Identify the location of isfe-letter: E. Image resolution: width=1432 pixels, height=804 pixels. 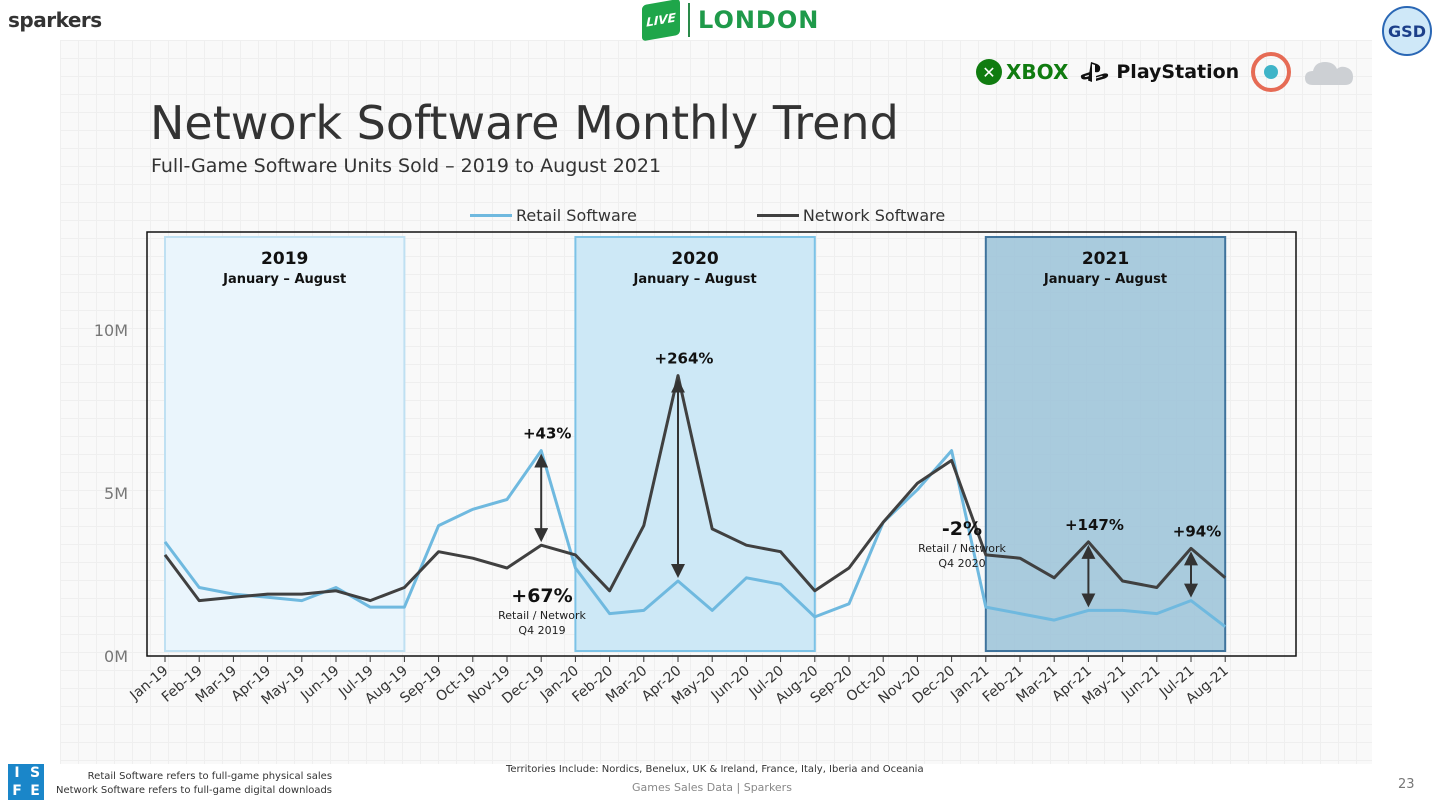
(35, 791).